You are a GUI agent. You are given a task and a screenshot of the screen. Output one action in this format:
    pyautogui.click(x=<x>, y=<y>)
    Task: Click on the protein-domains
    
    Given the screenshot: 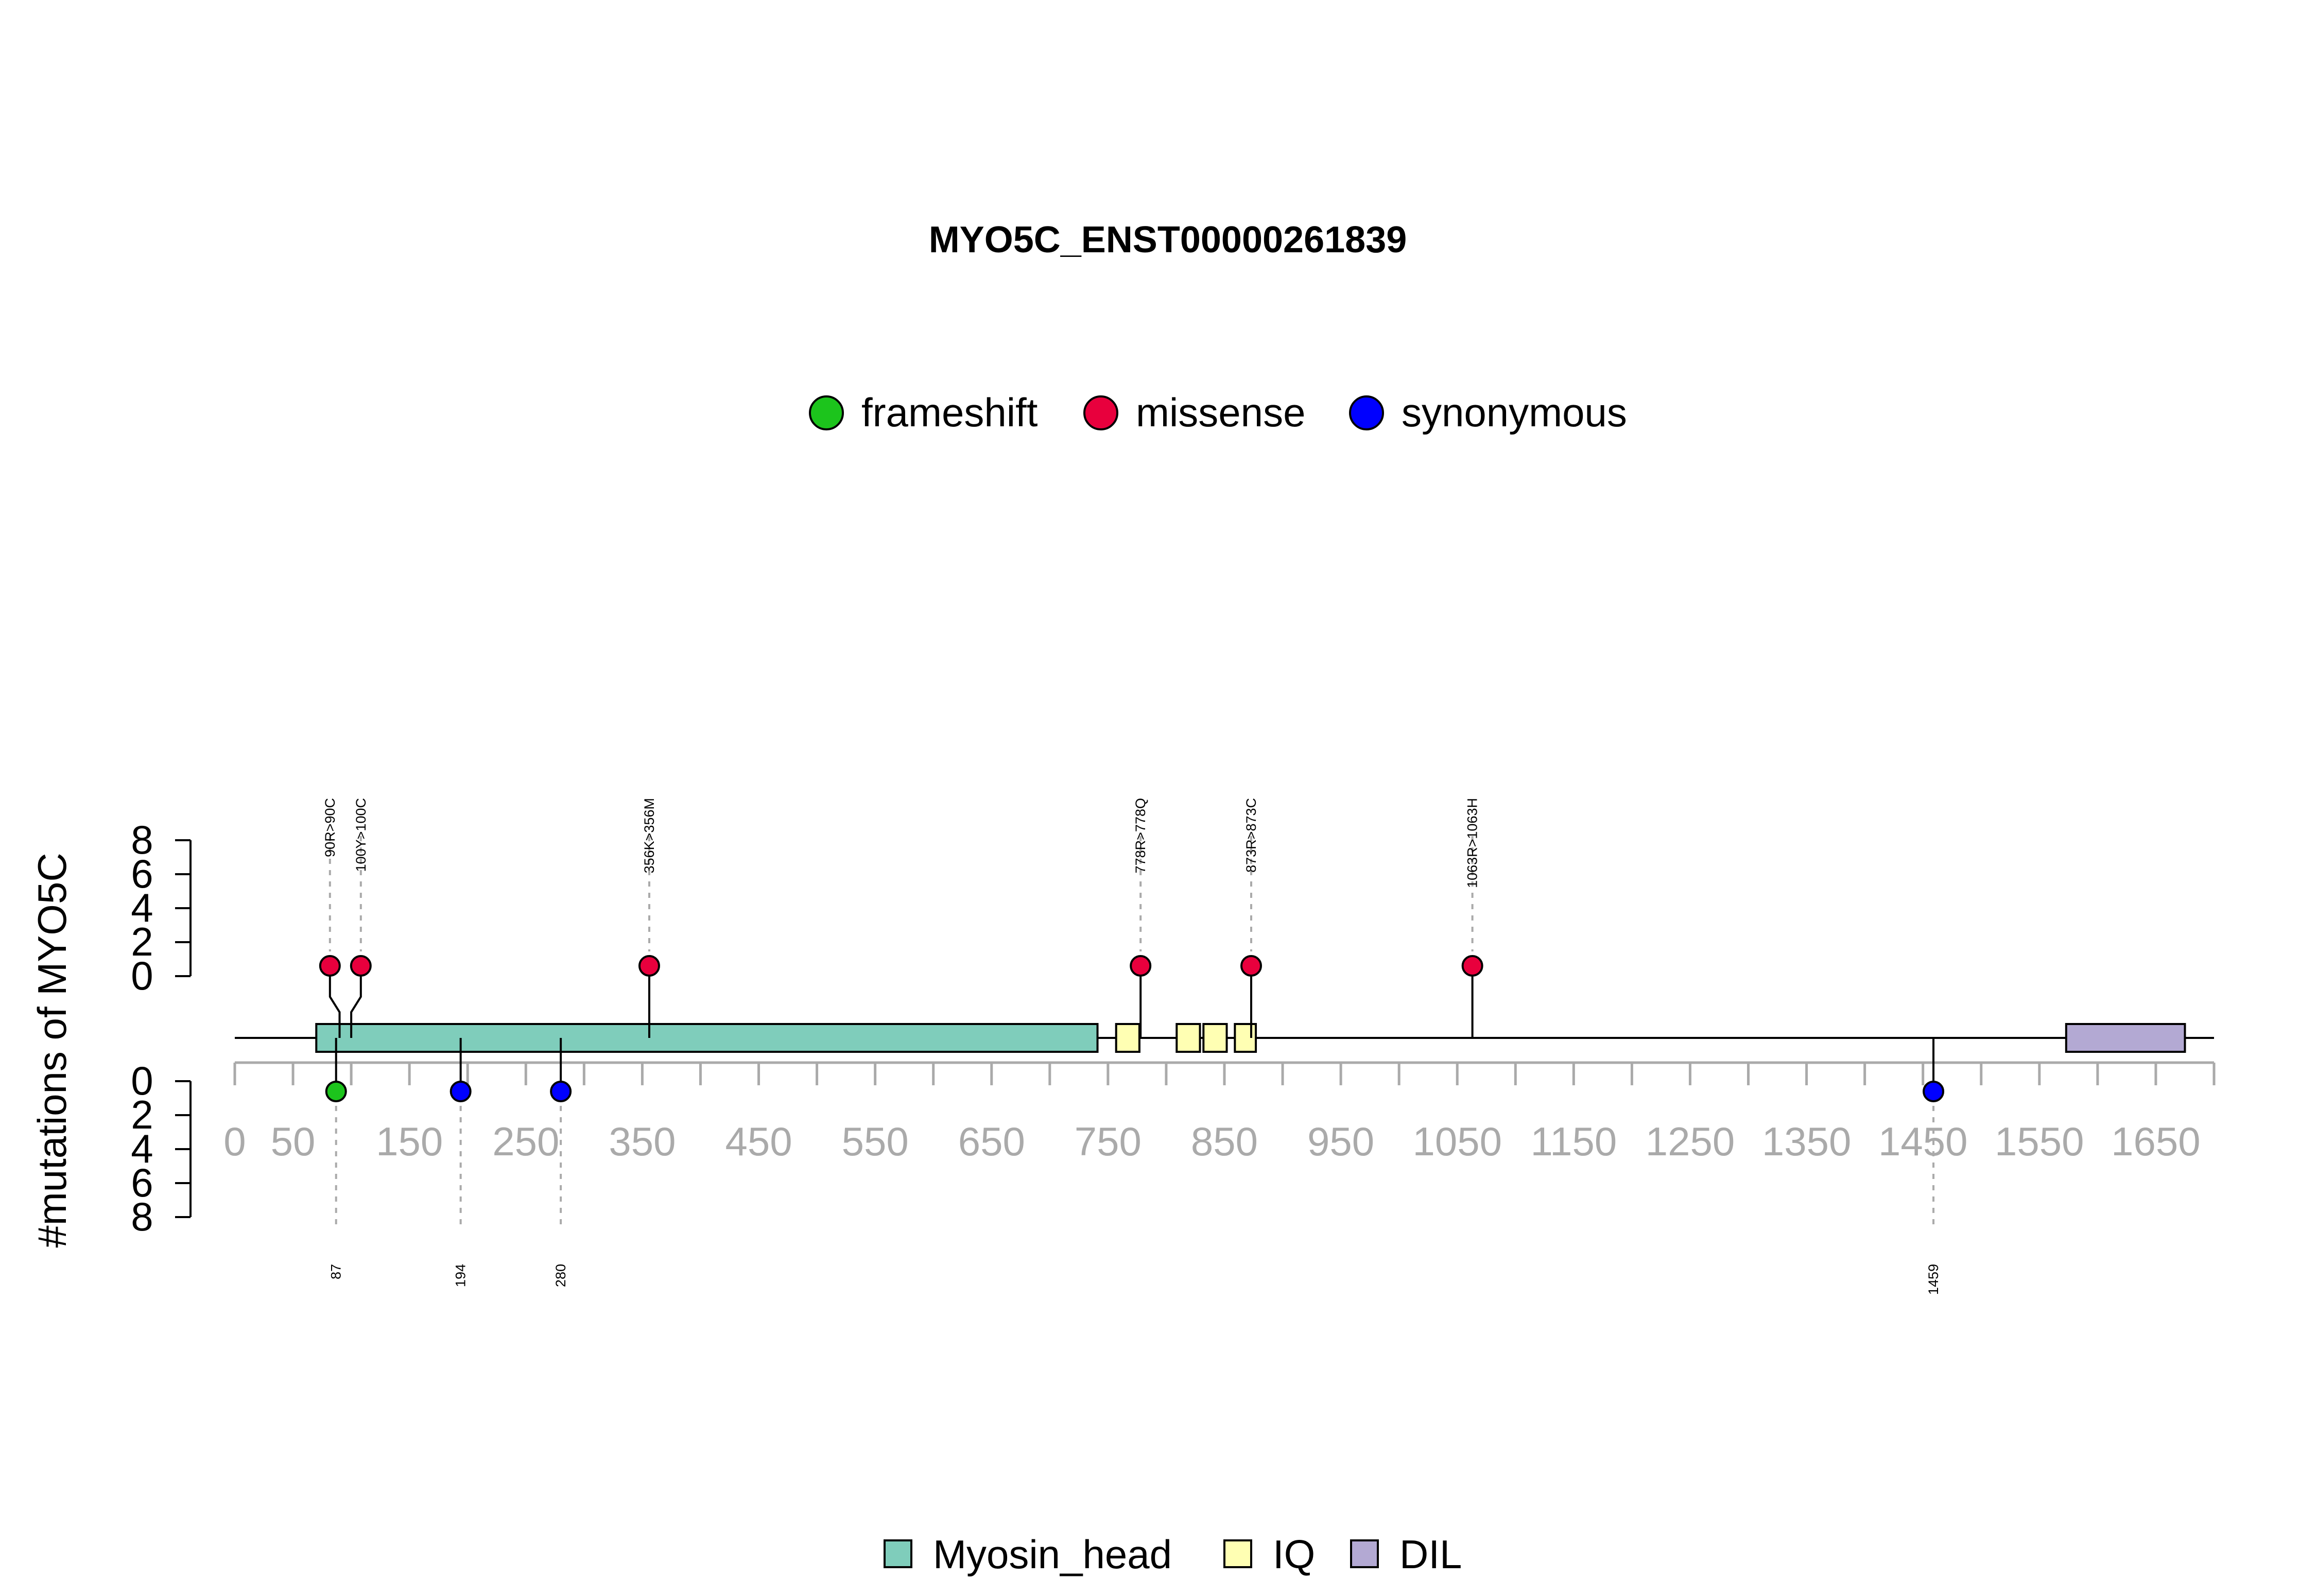 What is the action you would take?
    pyautogui.click(x=1250, y=1038)
    